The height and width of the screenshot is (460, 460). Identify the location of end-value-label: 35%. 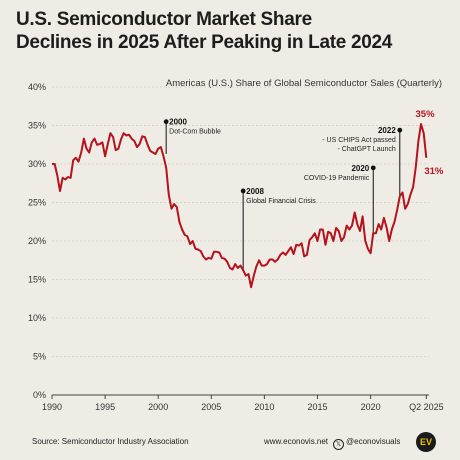
(426, 114).